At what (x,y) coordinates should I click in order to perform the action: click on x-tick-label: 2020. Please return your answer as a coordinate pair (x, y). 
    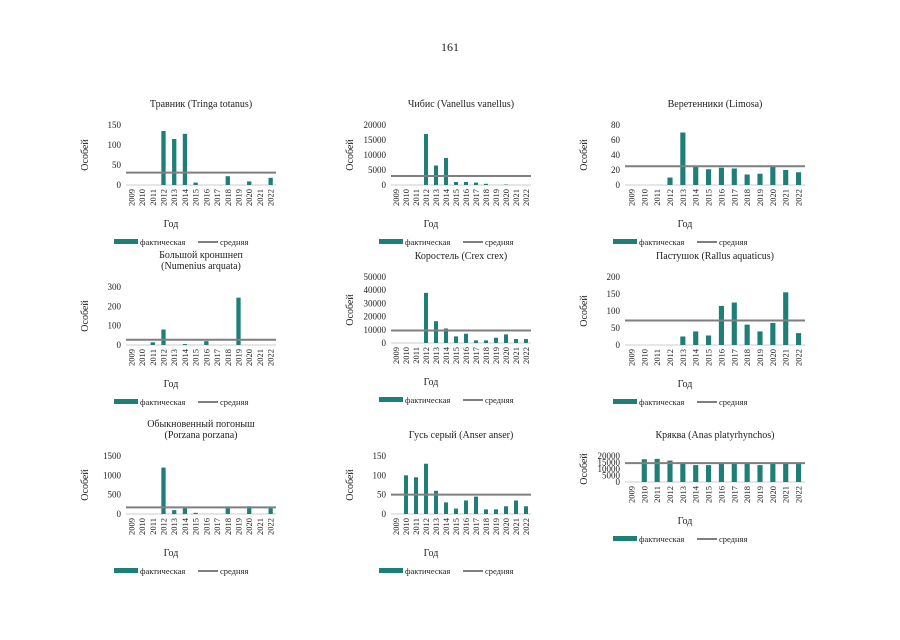
    Looking at the image, I should click on (249, 357).